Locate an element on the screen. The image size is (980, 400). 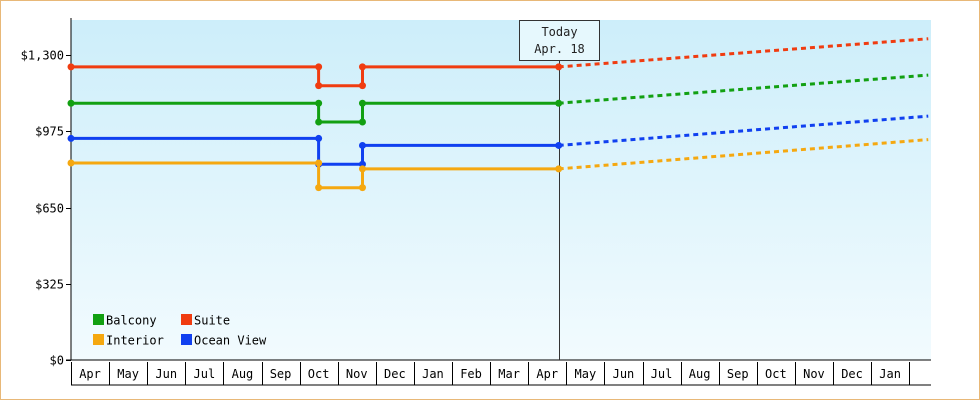
today-box is located at coordinates (559, 40).